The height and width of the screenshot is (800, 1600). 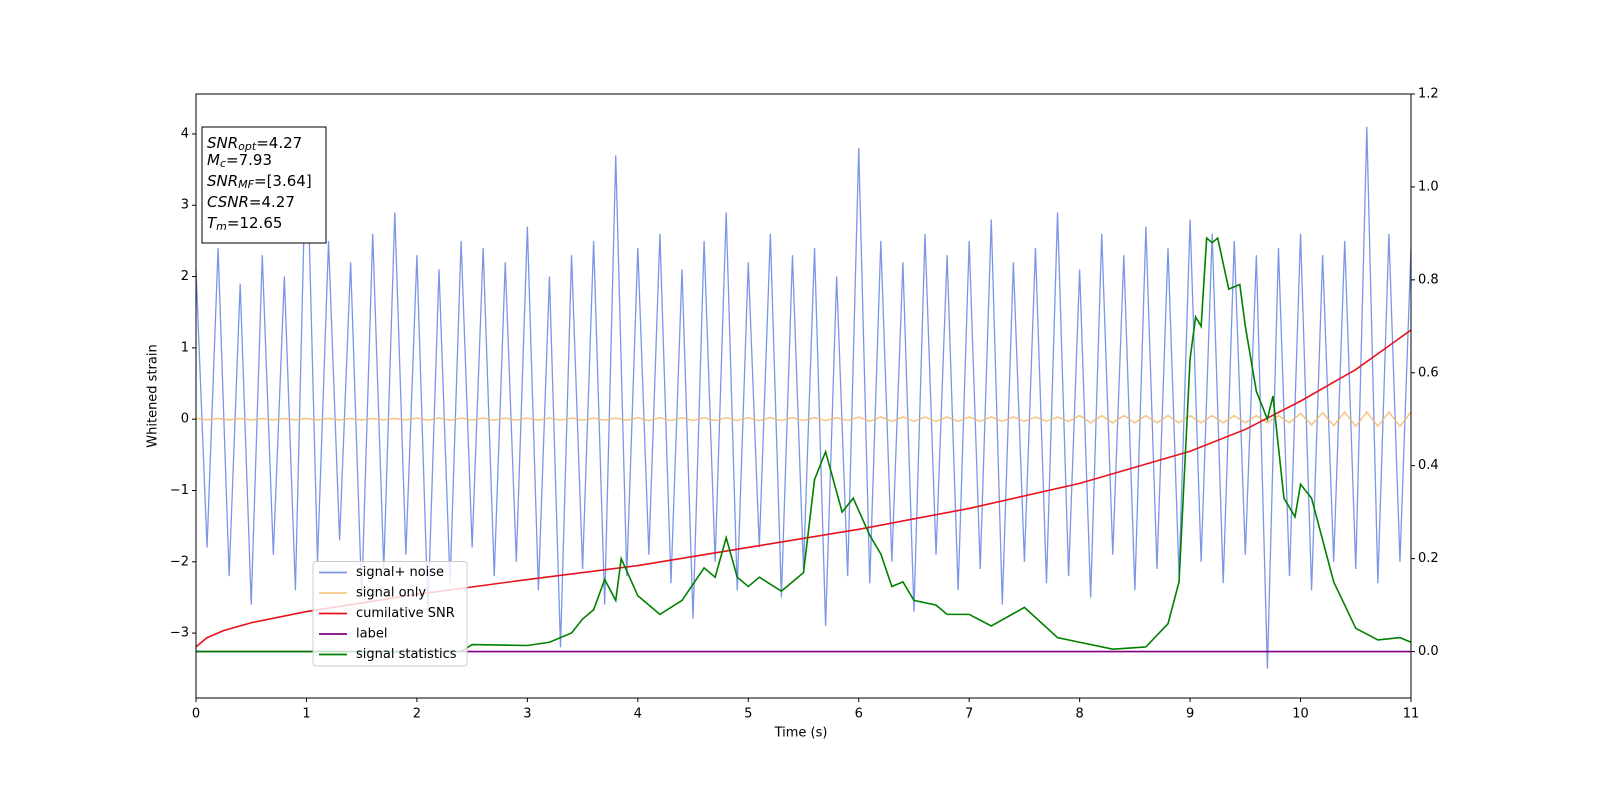 What do you see at coordinates (803, 419) in the screenshot?
I see `series-line` at bounding box center [803, 419].